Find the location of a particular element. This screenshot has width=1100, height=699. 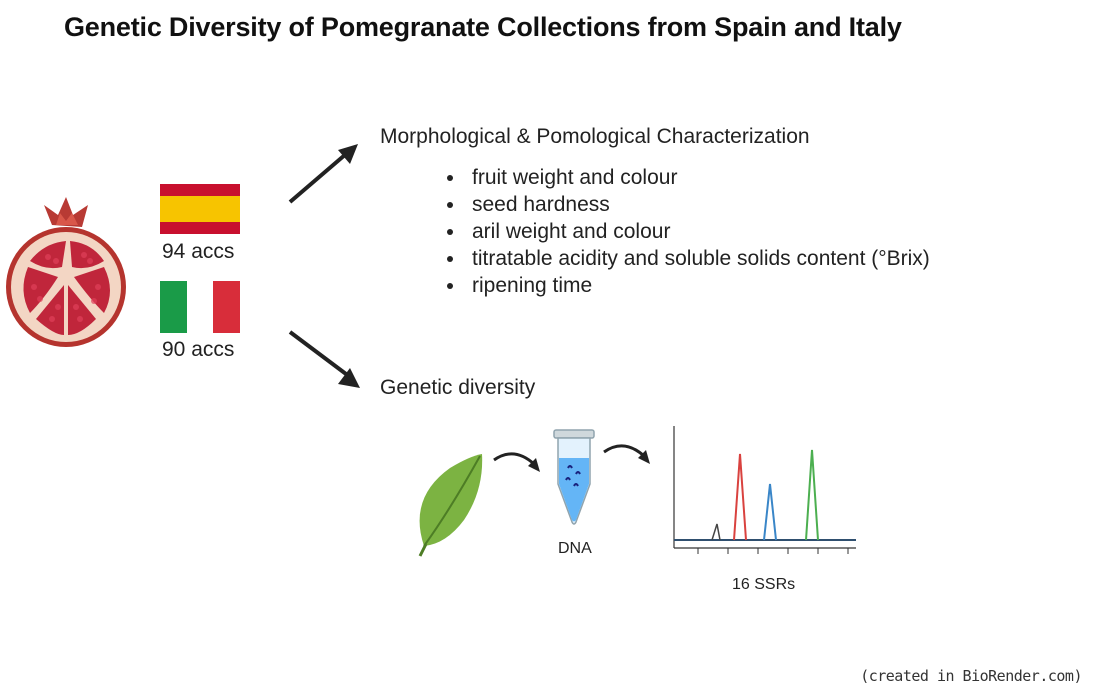

ssr-chromatogram is located at coordinates (764, 490).